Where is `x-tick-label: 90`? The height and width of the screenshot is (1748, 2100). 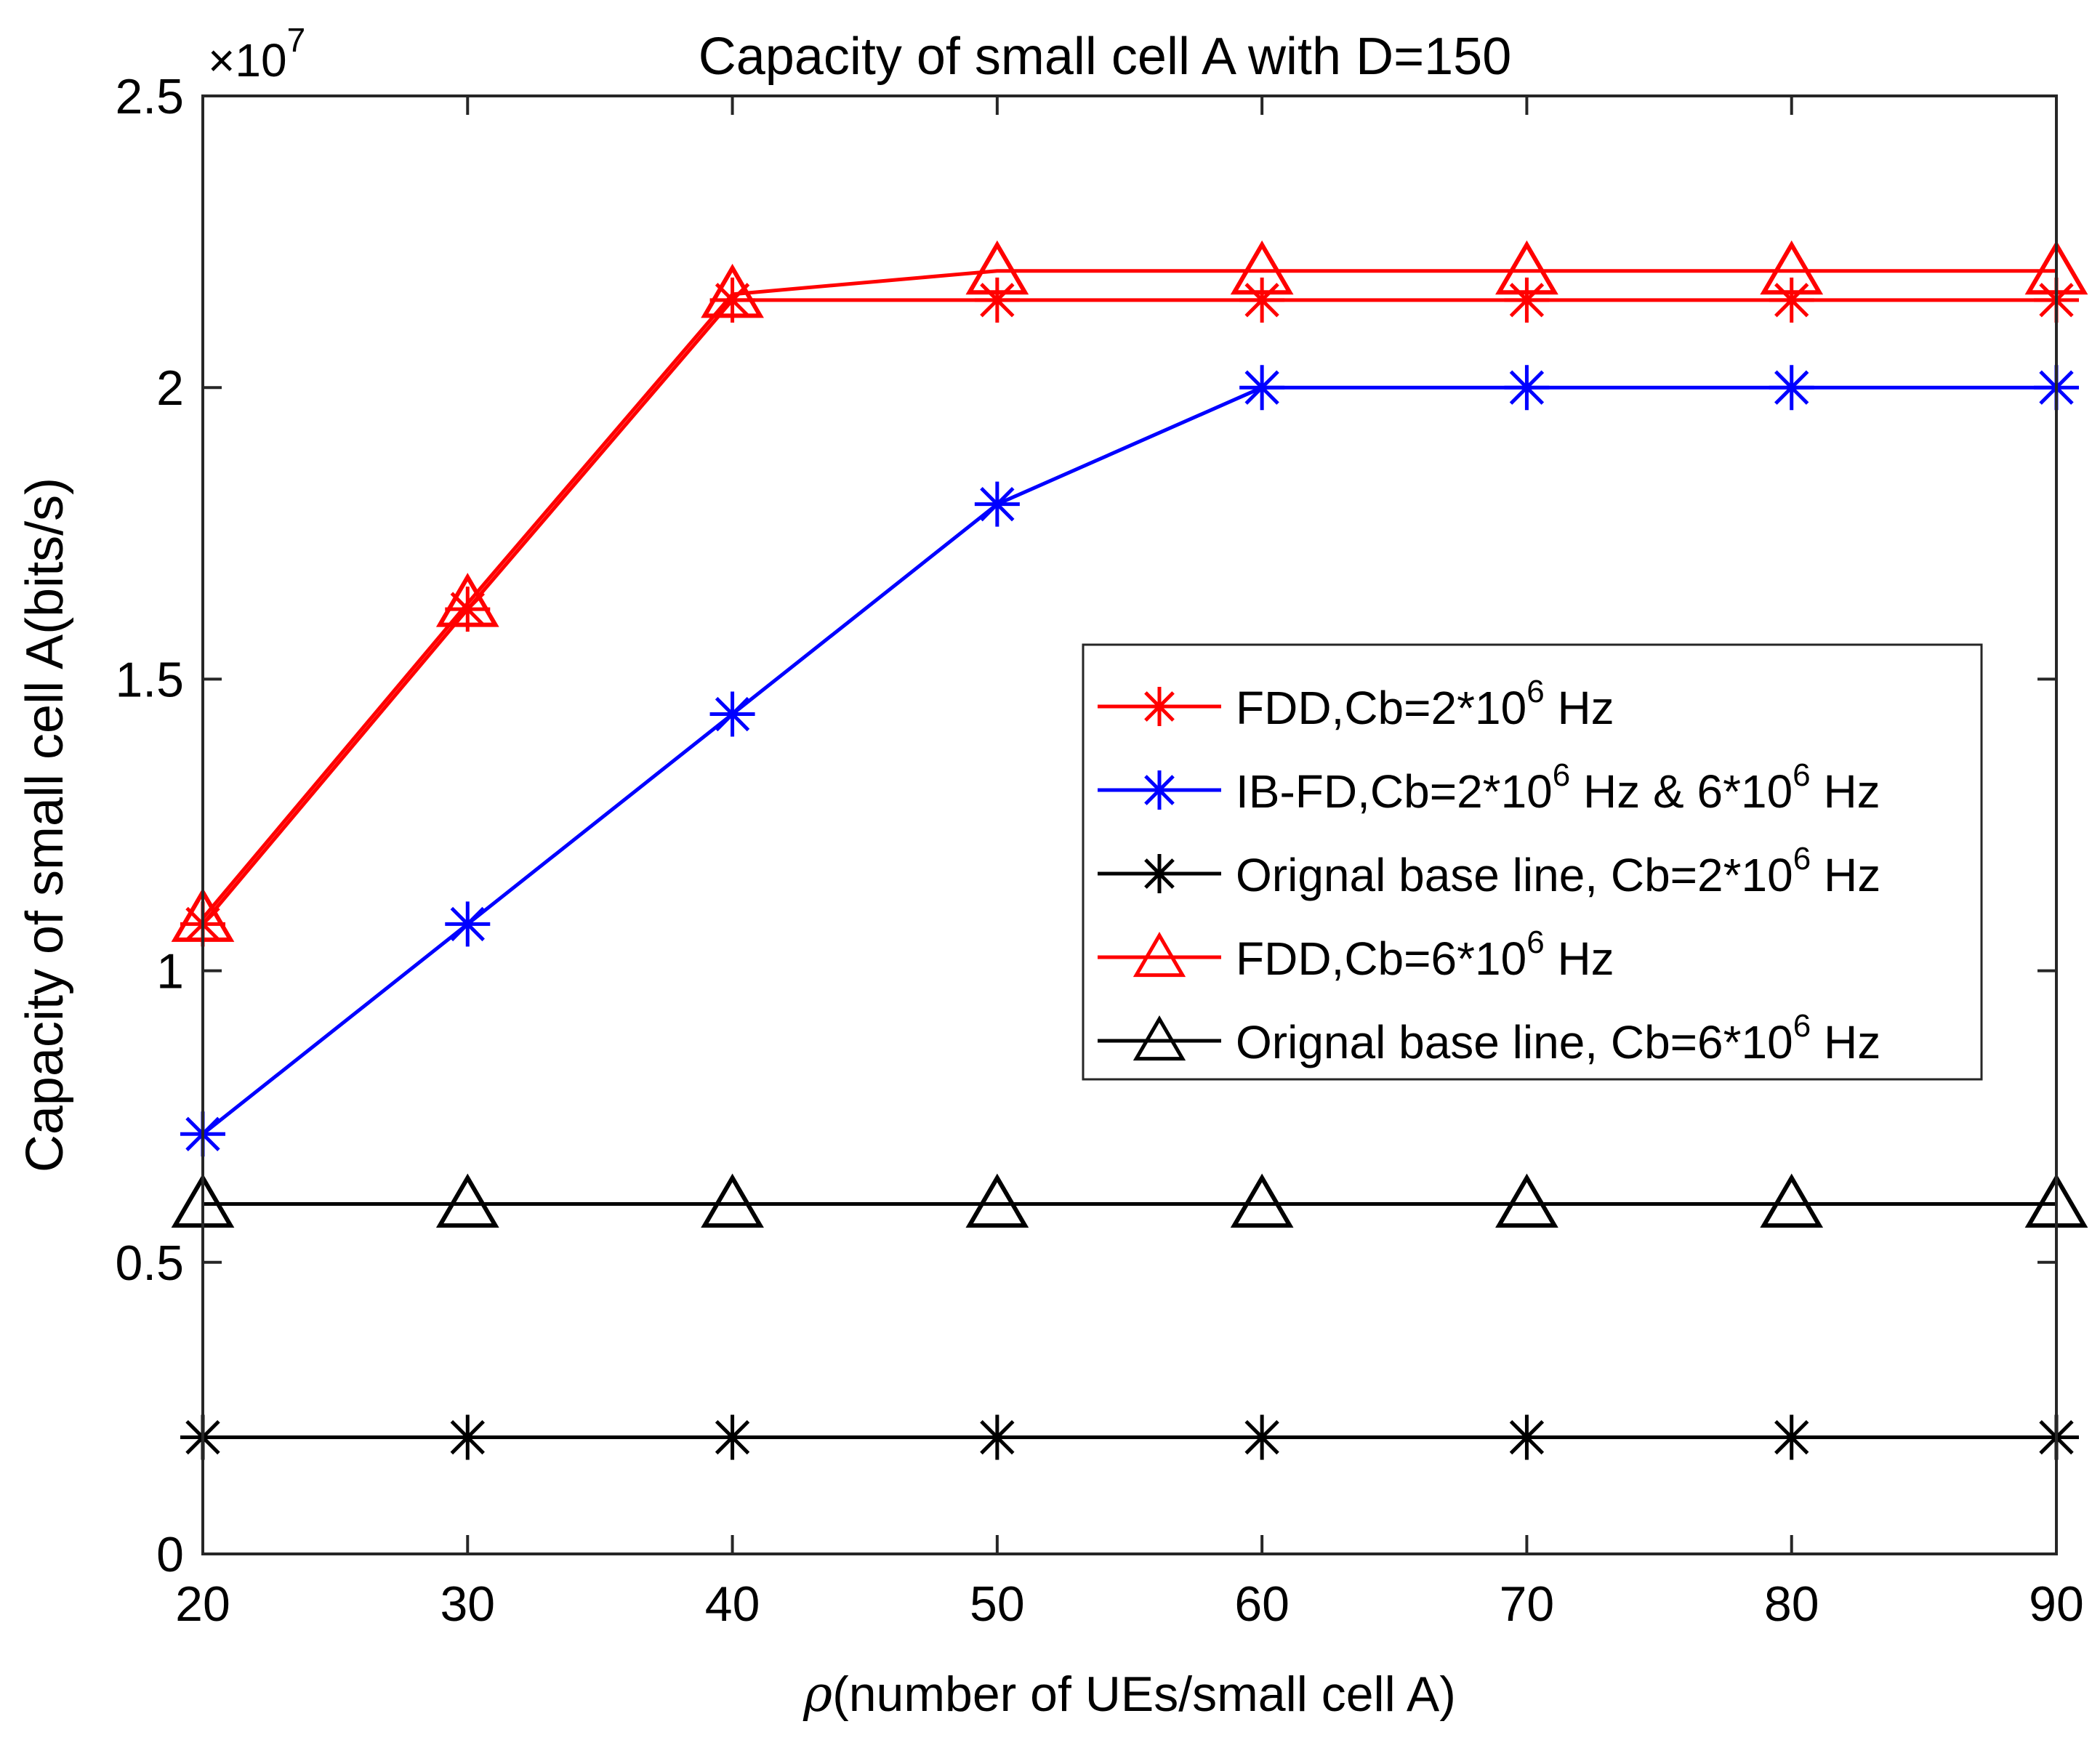 x-tick-label: 90 is located at coordinates (2056, 1604).